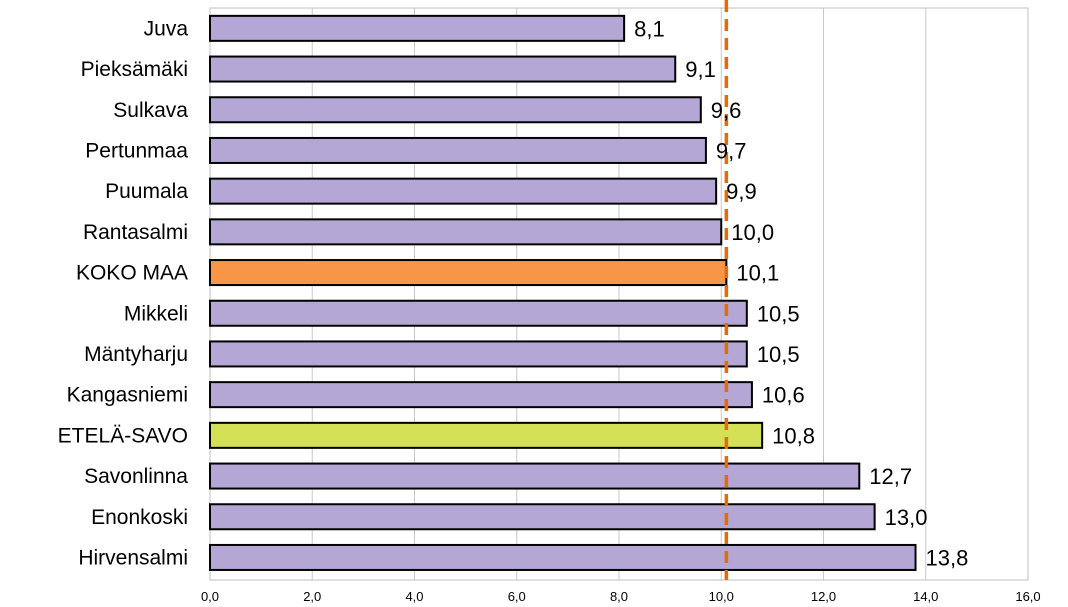 This screenshot has height=607, width=1068. I want to click on bar-rantasalmi, so click(466, 232).